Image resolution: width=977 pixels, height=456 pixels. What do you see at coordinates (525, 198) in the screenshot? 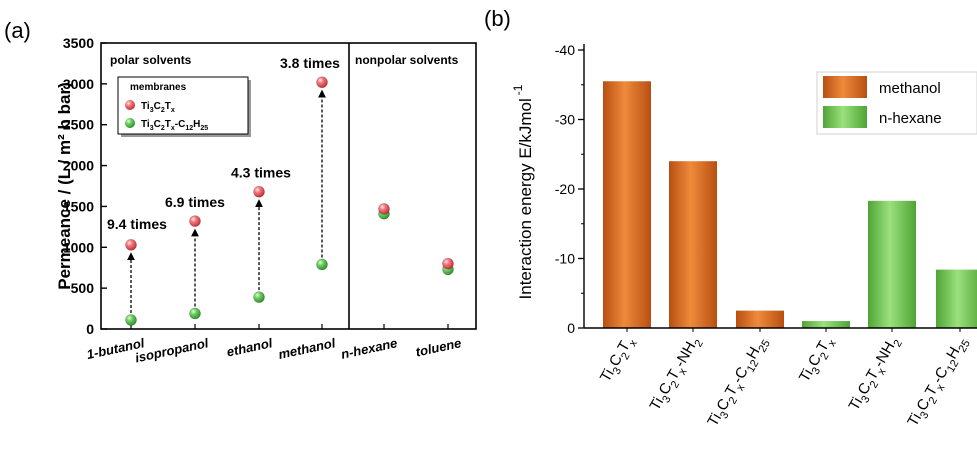
I see `panel-b-y-axis-label-text: Interaction energy E/kJmol` at bounding box center [525, 198].